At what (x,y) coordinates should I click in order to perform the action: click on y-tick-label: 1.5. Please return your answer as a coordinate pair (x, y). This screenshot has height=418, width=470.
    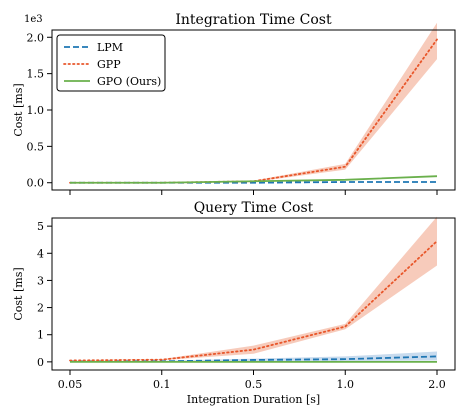
    Looking at the image, I should click on (36, 74).